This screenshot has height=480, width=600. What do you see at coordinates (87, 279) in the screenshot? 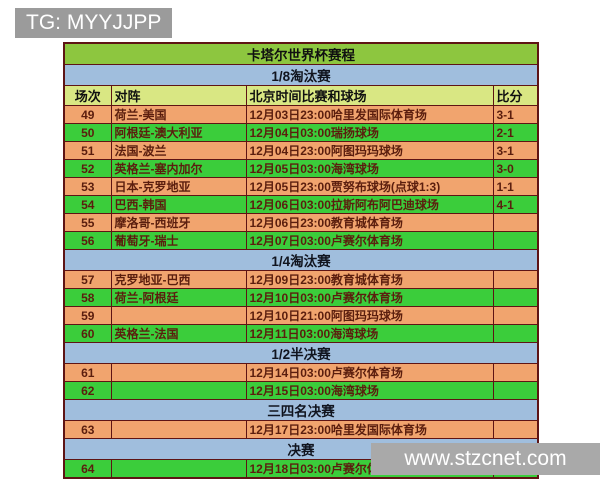
I see `match-number: 57` at bounding box center [87, 279].